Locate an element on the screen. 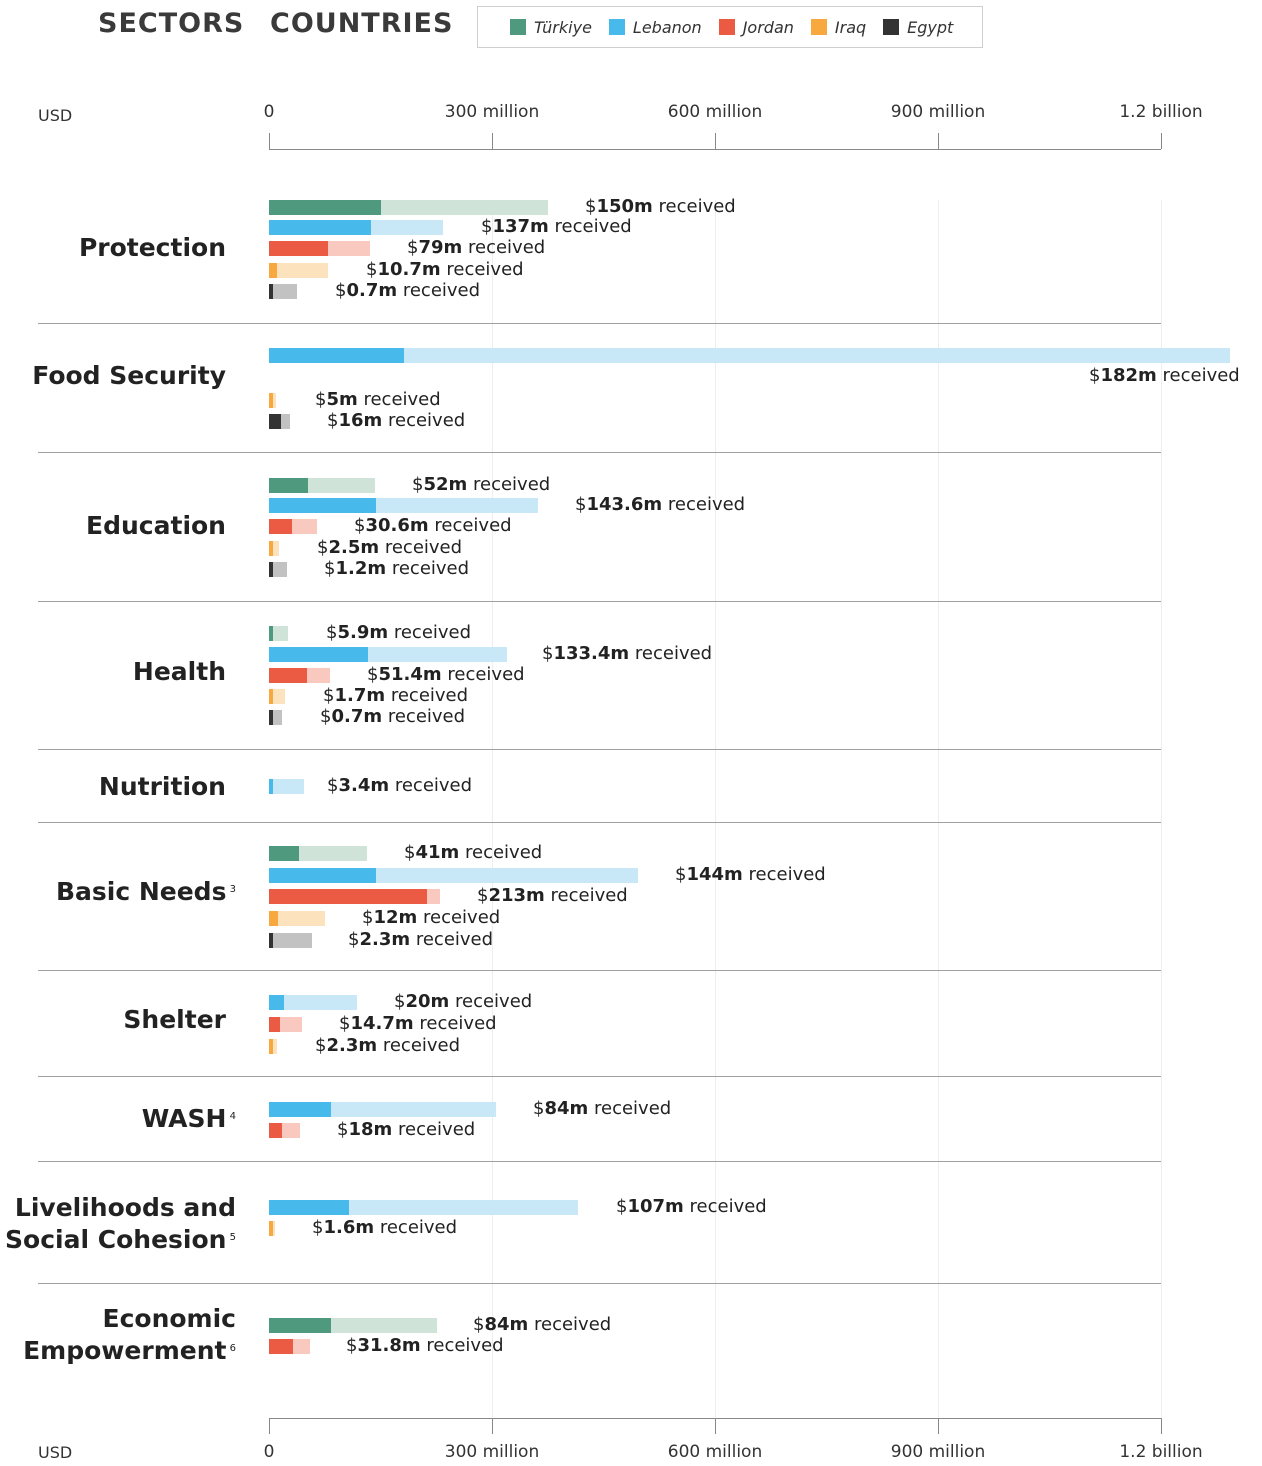  axis-tick-label-top: 900 million is located at coordinates (938, 112).